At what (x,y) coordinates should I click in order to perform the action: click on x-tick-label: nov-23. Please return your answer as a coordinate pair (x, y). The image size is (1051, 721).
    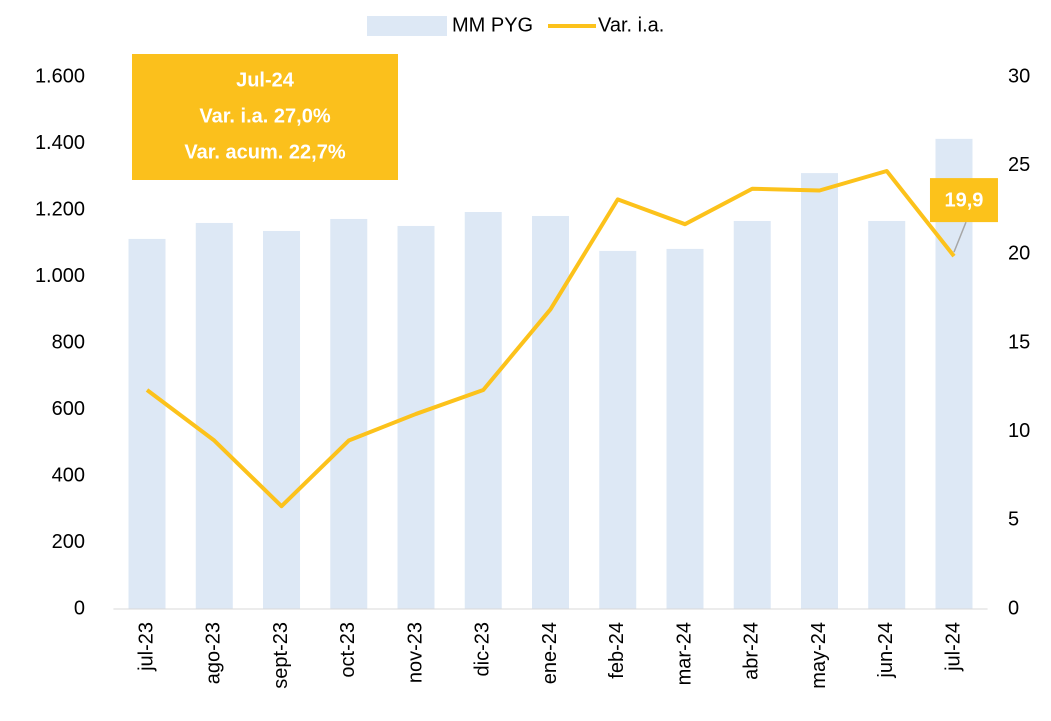
    Looking at the image, I should click on (415, 652).